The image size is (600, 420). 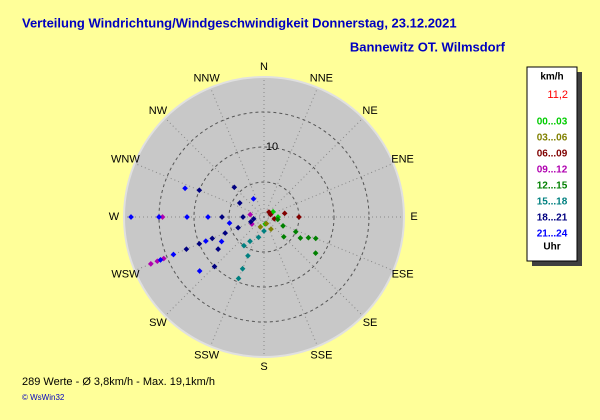 I want to click on direction-label: N, so click(x=264, y=67).